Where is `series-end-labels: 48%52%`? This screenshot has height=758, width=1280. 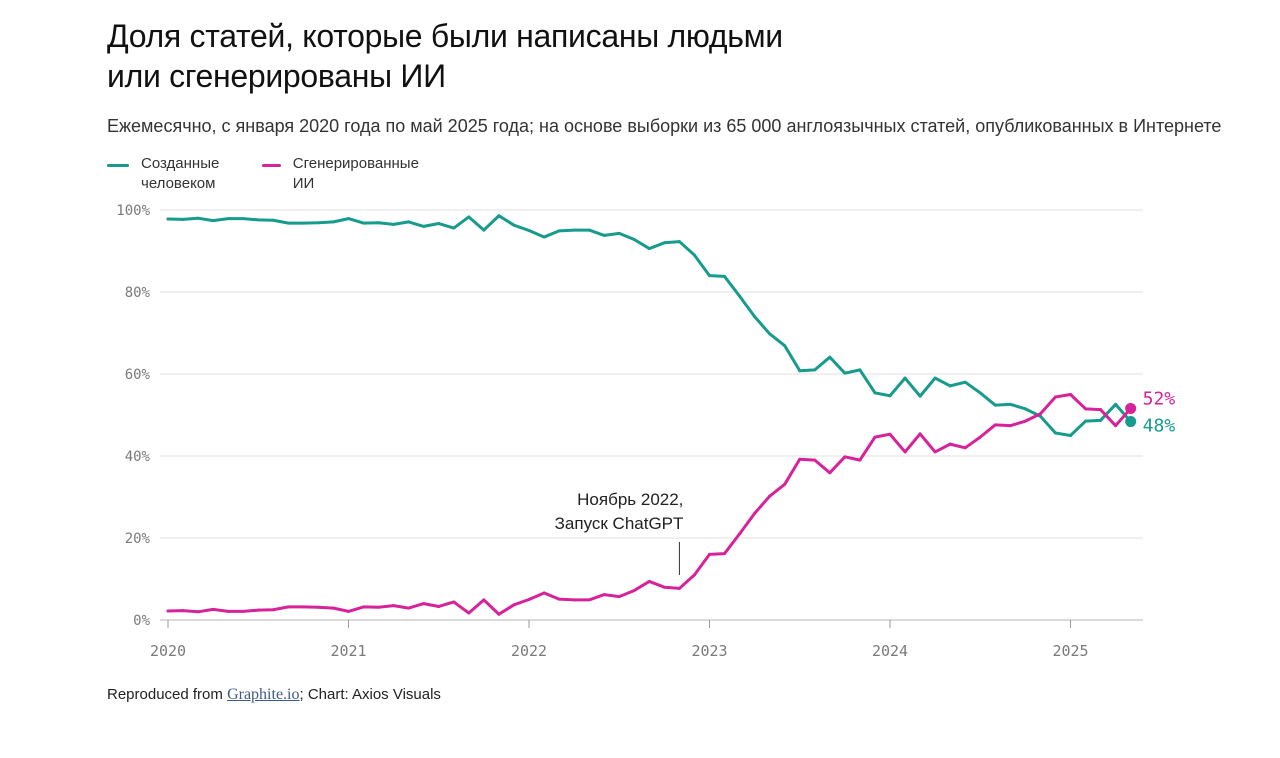 series-end-labels: 48%52% is located at coordinates (1150, 412).